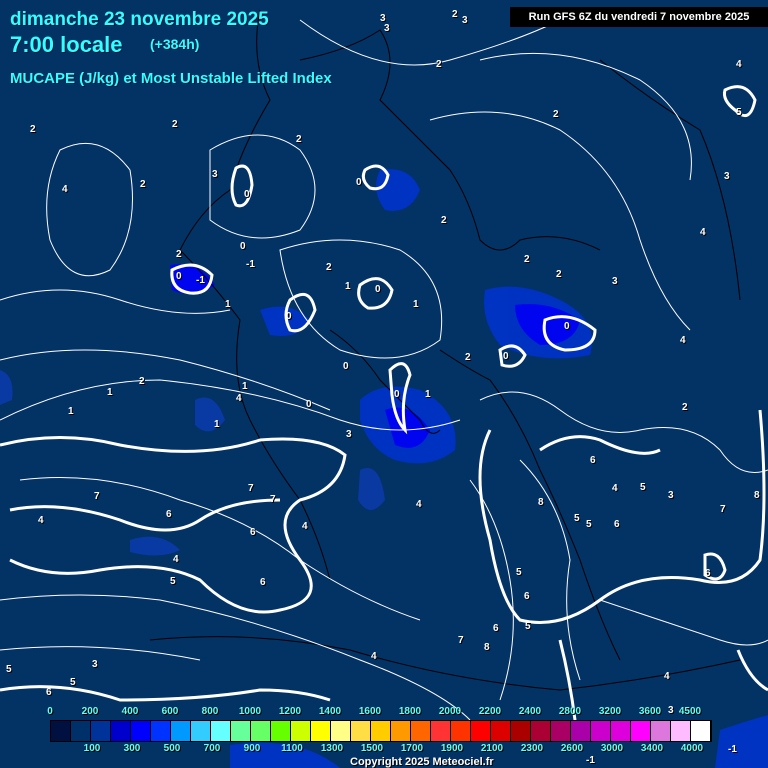  Describe the element at coordinates (139, 19) in the screenshot. I see `forecast-date: dimanche 23 novembre 2025` at that location.